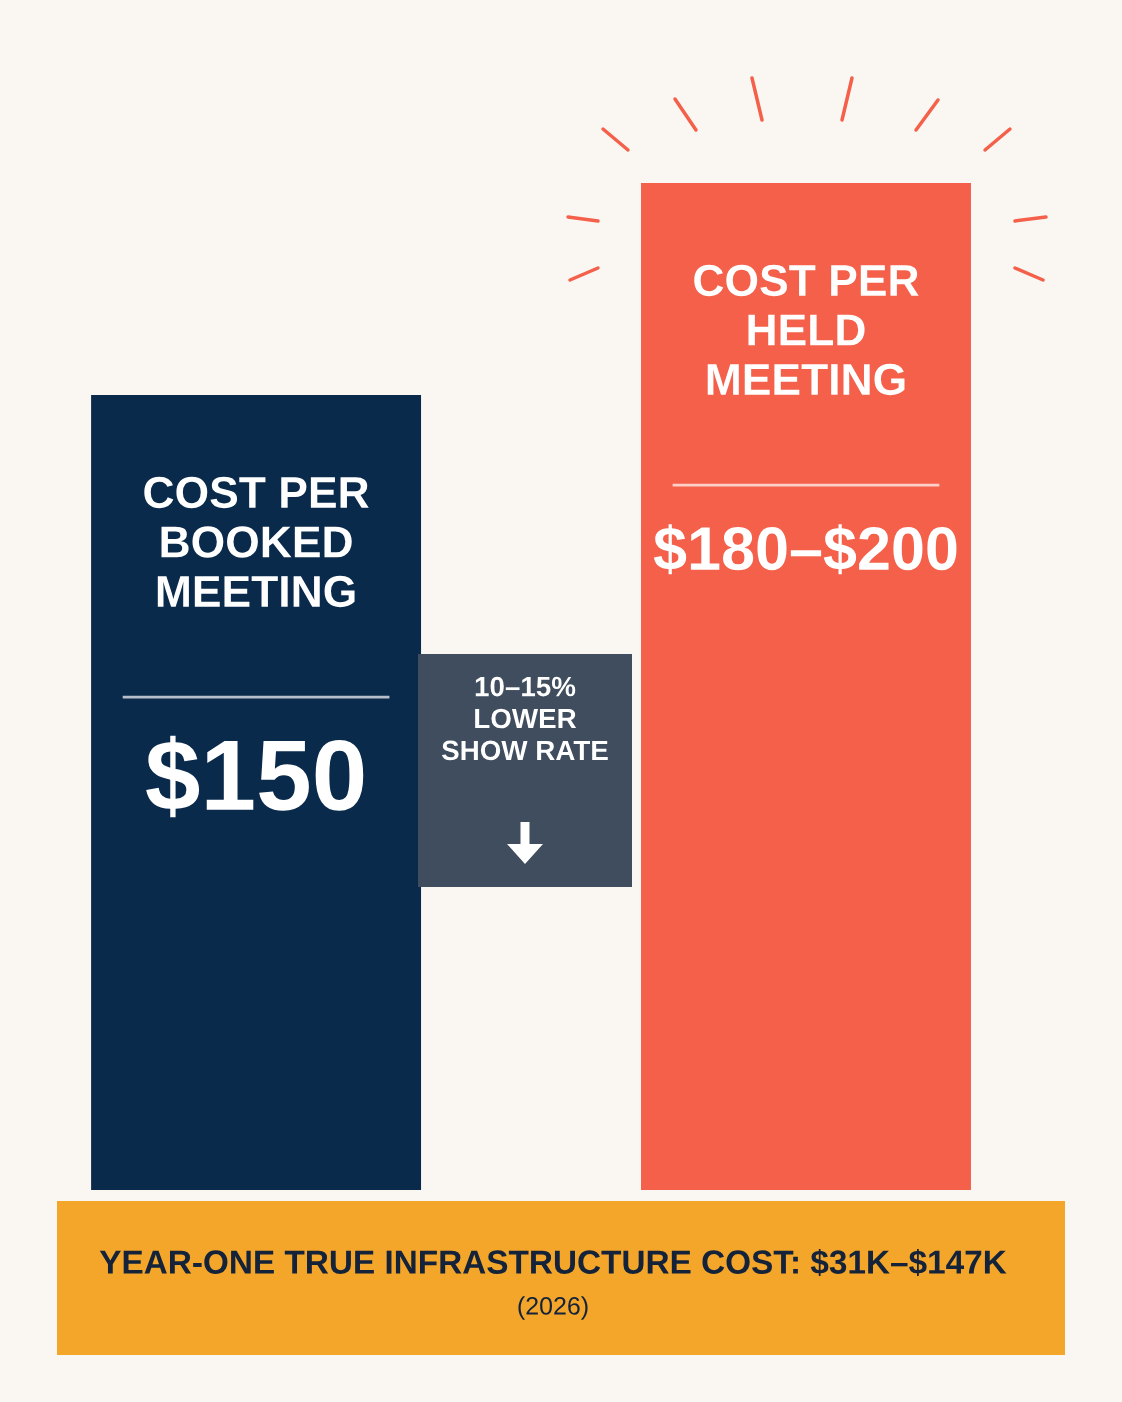  I want to click on x-tick-label: COST PER HELD MEETING, so click(806, 330).